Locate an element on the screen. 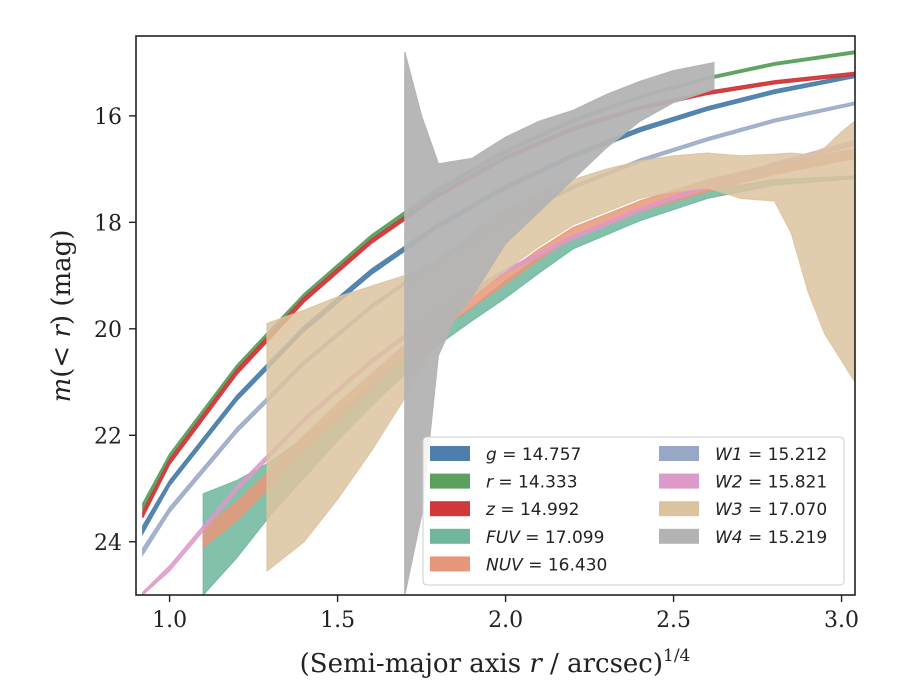 The height and width of the screenshot is (700, 900). legend-label: FUV = 17.099 is located at coordinates (545, 538).